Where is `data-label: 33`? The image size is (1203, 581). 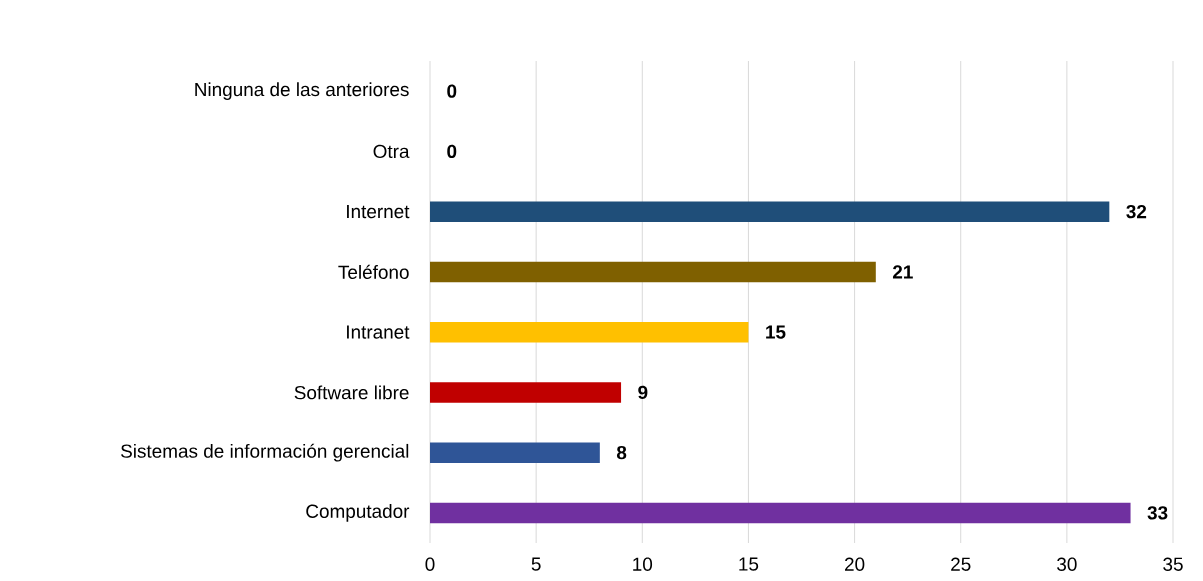 data-label: 33 is located at coordinates (1157, 513).